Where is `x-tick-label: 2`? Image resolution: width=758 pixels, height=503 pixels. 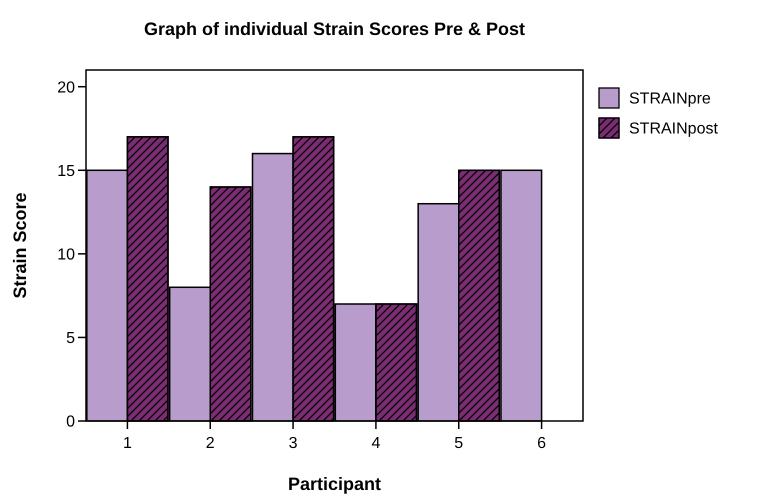 x-tick-label: 2 is located at coordinates (210, 443).